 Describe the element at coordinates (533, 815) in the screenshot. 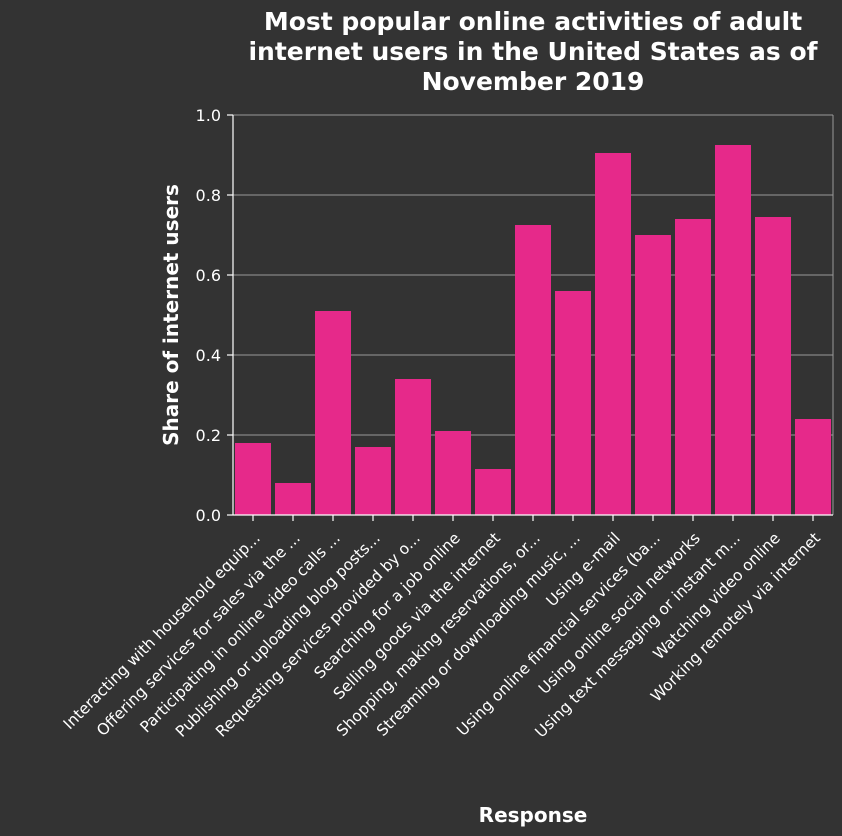

I see `x-axis-label: Response` at that location.